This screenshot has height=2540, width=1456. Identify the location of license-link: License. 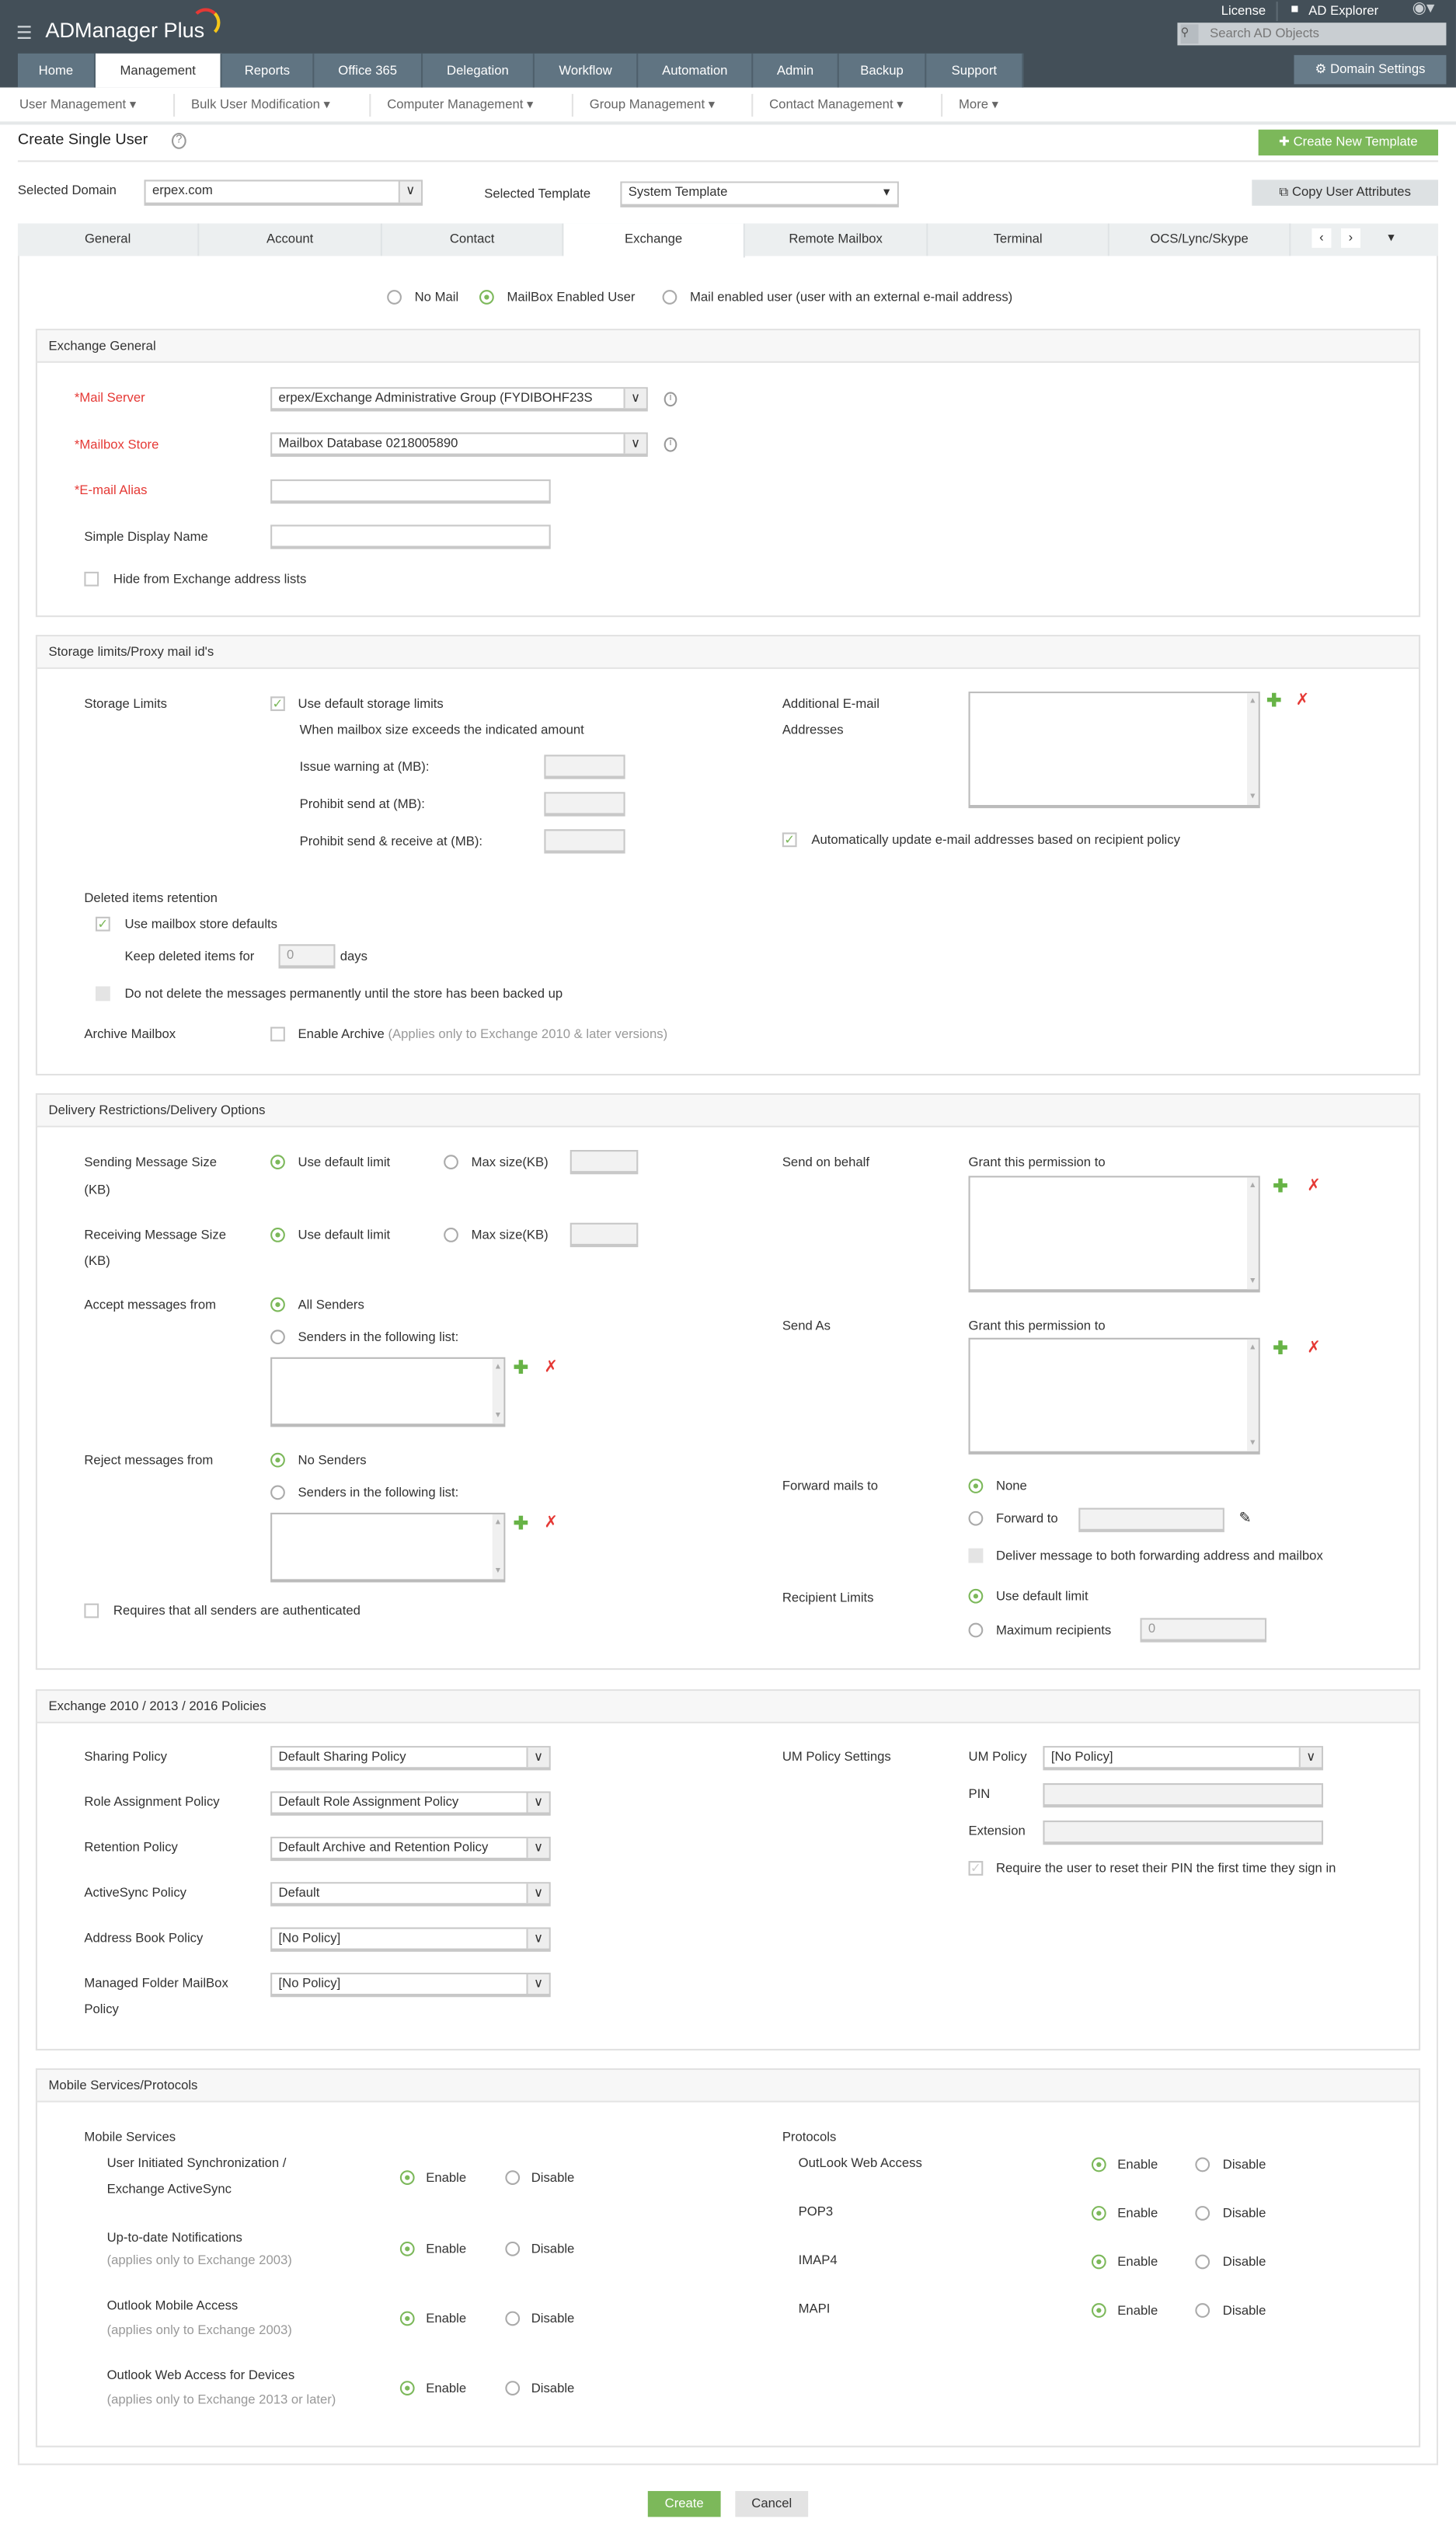
(1244, 10).